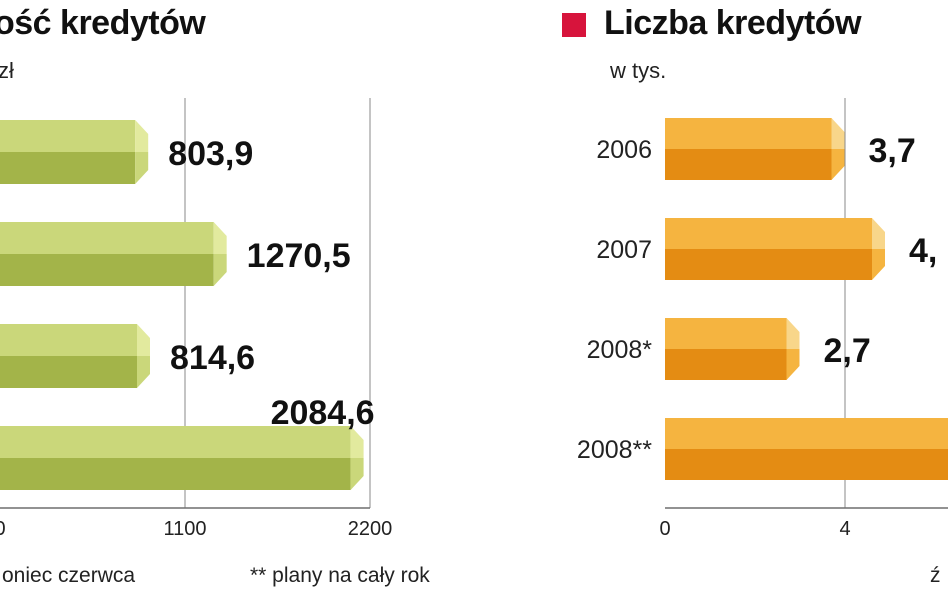  Describe the element at coordinates (212, 358) in the screenshot. I see `chart-0-value-label: 814,6` at that location.